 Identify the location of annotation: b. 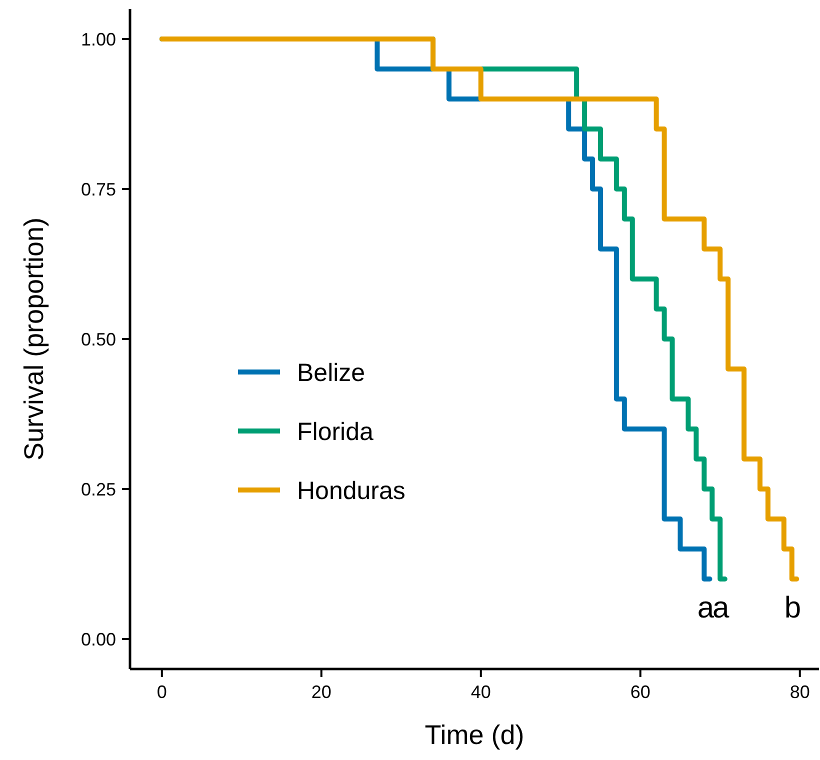
(793, 608).